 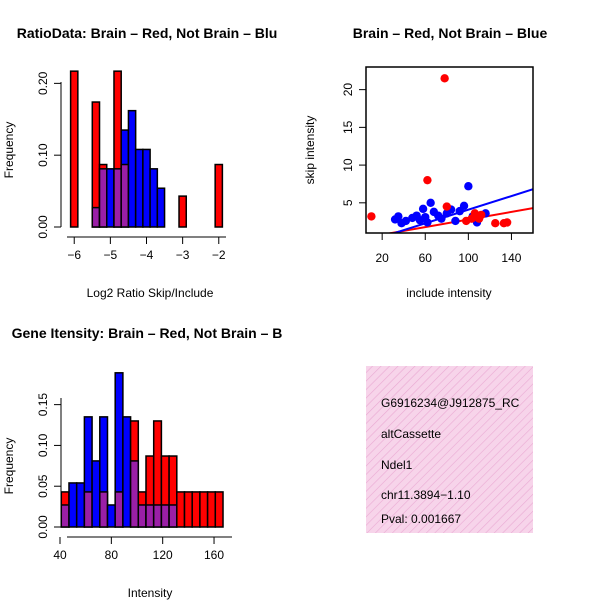 What do you see at coordinates (48, 466) in the screenshot?
I see `intensity-y-ticks: 0.00 0.05 0.10 0.15` at bounding box center [48, 466].